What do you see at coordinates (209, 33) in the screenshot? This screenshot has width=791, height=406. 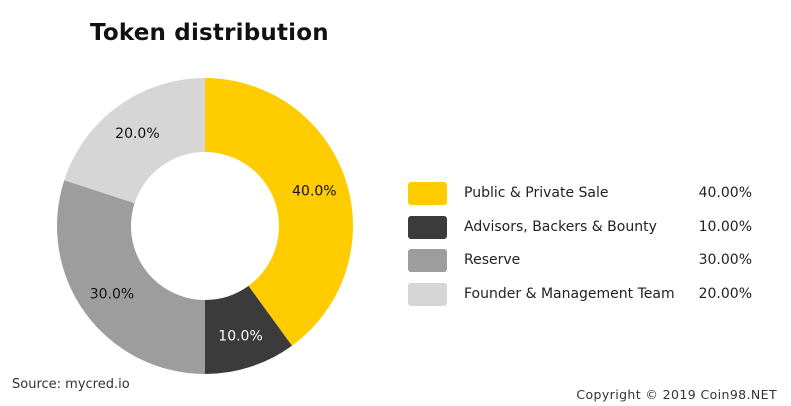 I see `chart-title: Token distribution` at bounding box center [209, 33].